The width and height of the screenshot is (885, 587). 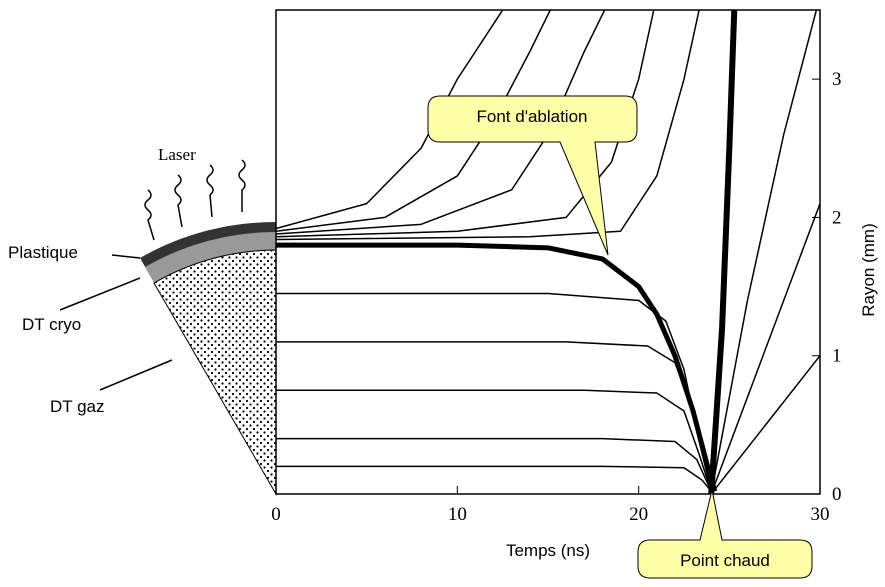 I want to click on x-axis-label: Temps (ns), so click(x=548, y=550).